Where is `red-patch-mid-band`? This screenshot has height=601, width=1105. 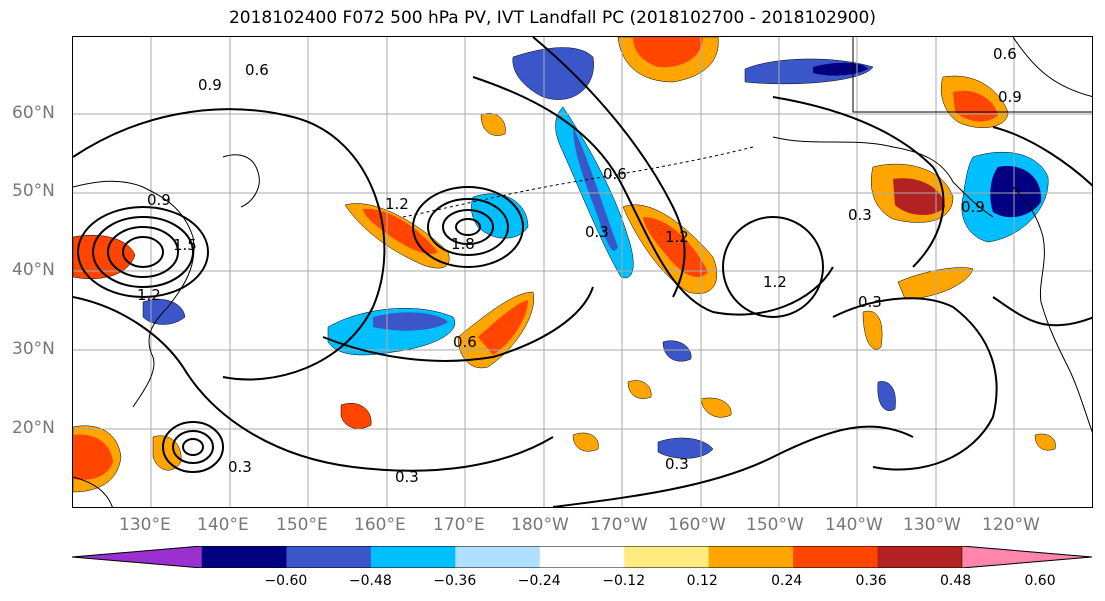
red-patch-mid-band is located at coordinates (675, 247).